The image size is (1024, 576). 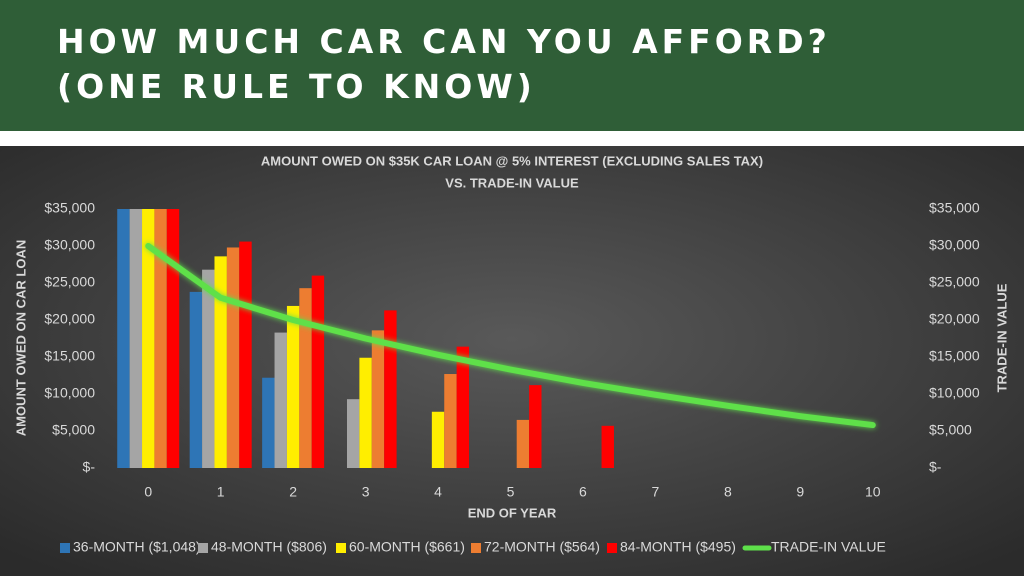 What do you see at coordinates (438, 492) in the screenshot?
I see `x-tick-label: 4` at bounding box center [438, 492].